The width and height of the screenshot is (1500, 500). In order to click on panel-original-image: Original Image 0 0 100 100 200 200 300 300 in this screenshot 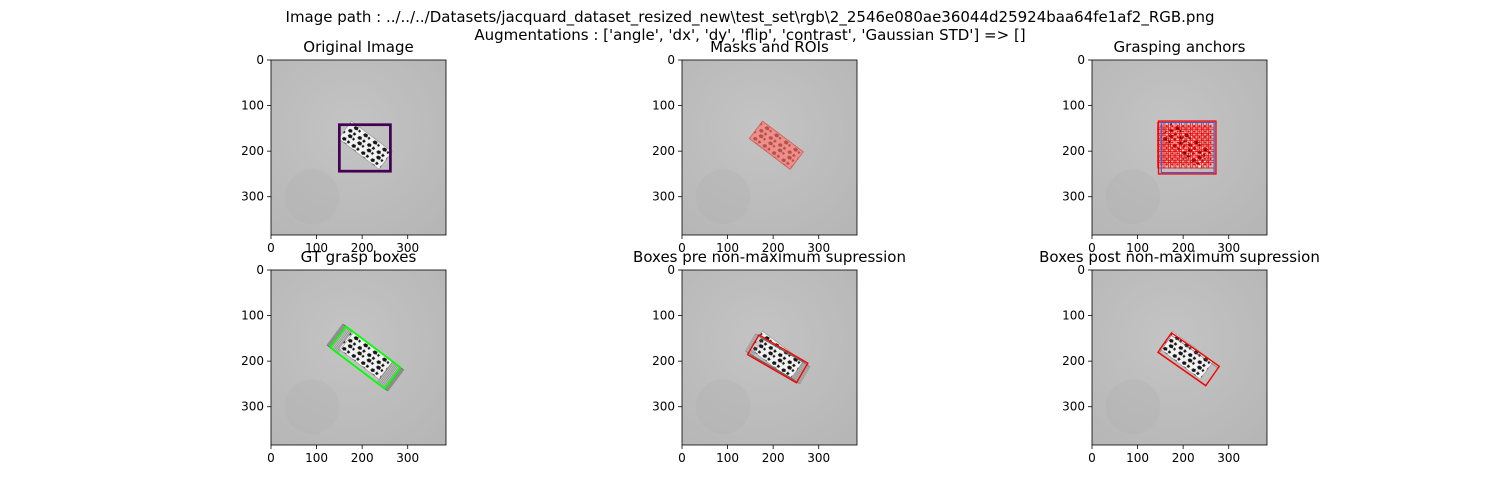, I will do `click(344, 146)`.